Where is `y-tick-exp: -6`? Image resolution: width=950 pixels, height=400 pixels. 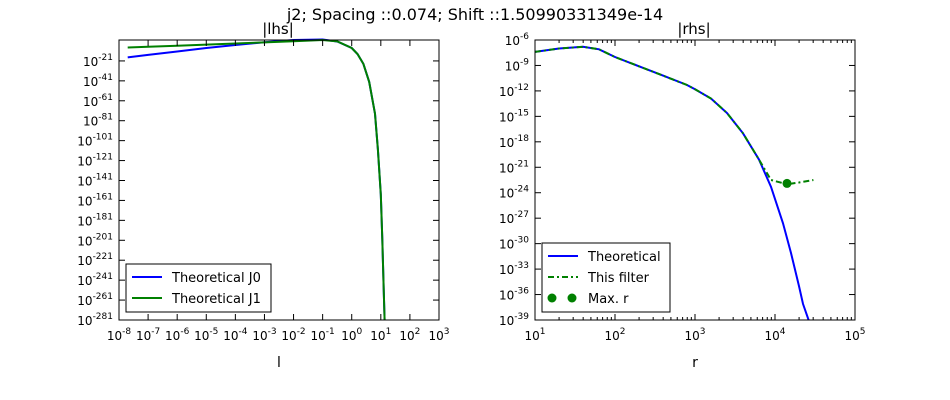 y-tick-exp: -6 is located at coordinates (524, 37).